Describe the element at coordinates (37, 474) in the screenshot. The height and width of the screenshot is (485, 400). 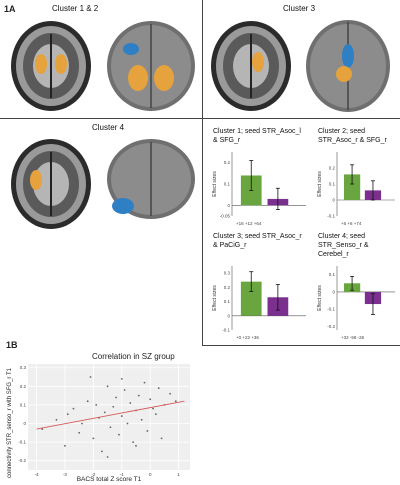
I see `x-tick-label: -4` at that location.